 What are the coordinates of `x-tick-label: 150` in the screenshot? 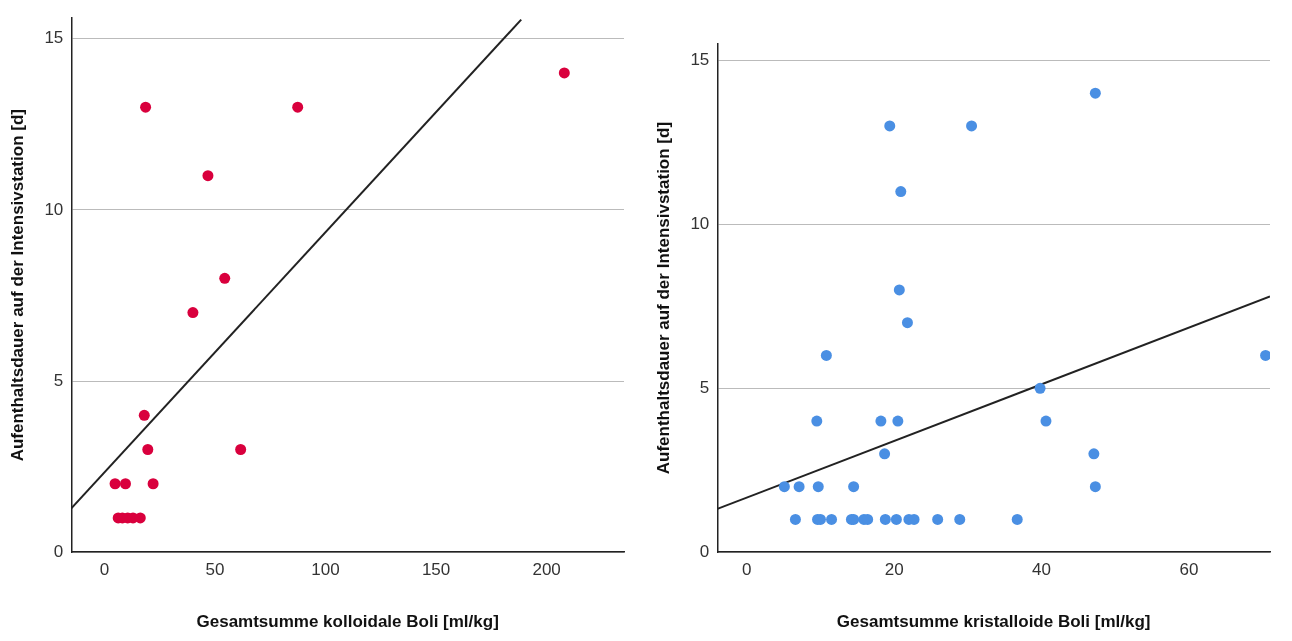 It's located at (436, 570).